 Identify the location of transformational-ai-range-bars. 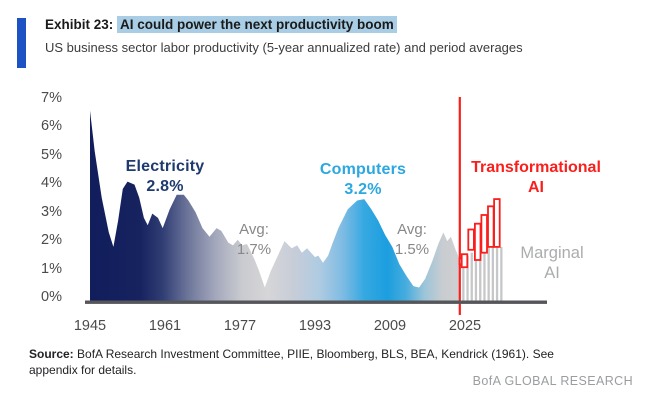
(479, 233).